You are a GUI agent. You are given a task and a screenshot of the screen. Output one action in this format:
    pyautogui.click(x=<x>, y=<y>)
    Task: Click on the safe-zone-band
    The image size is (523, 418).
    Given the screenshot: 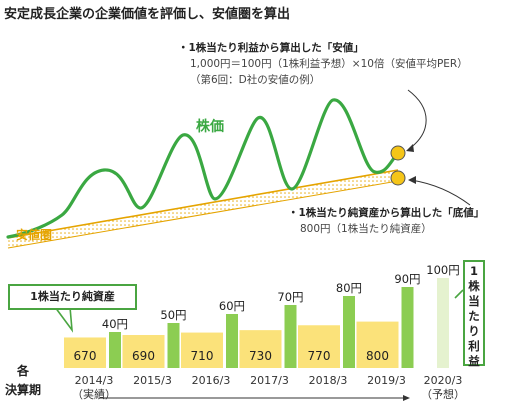 What is the action you would take?
    pyautogui.click(x=203, y=209)
    